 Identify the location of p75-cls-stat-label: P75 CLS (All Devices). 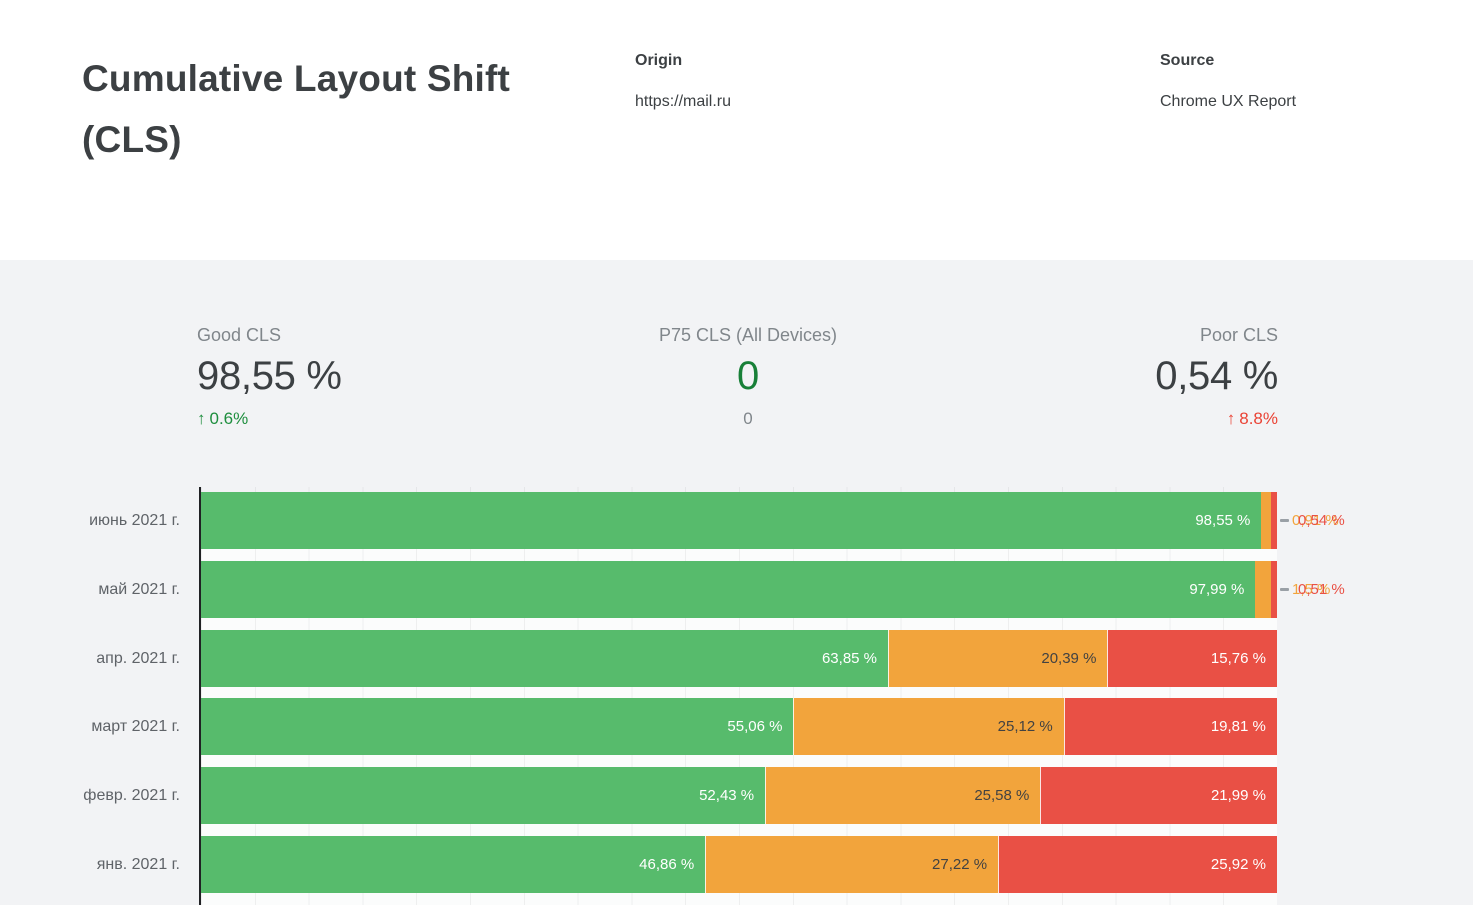
(748, 335).